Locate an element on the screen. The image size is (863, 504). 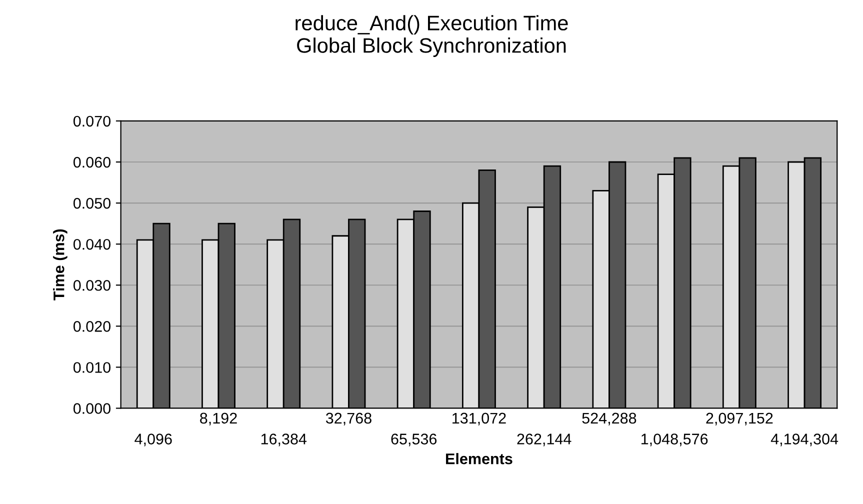
y-tick-label: 0.040 is located at coordinates (92, 244).